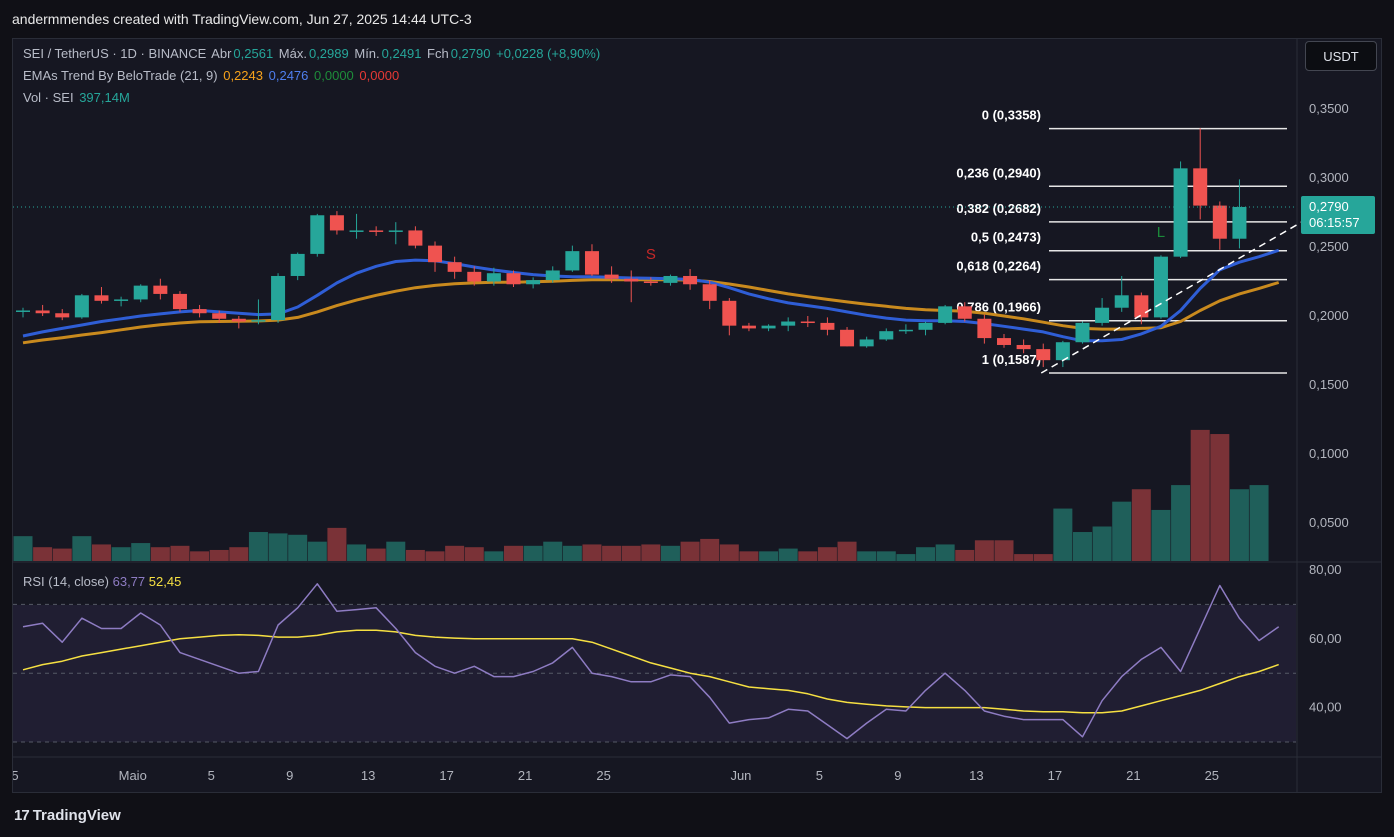 This screenshot has width=1394, height=837. I want to click on ema-value-2: 0,2476, so click(288, 75).